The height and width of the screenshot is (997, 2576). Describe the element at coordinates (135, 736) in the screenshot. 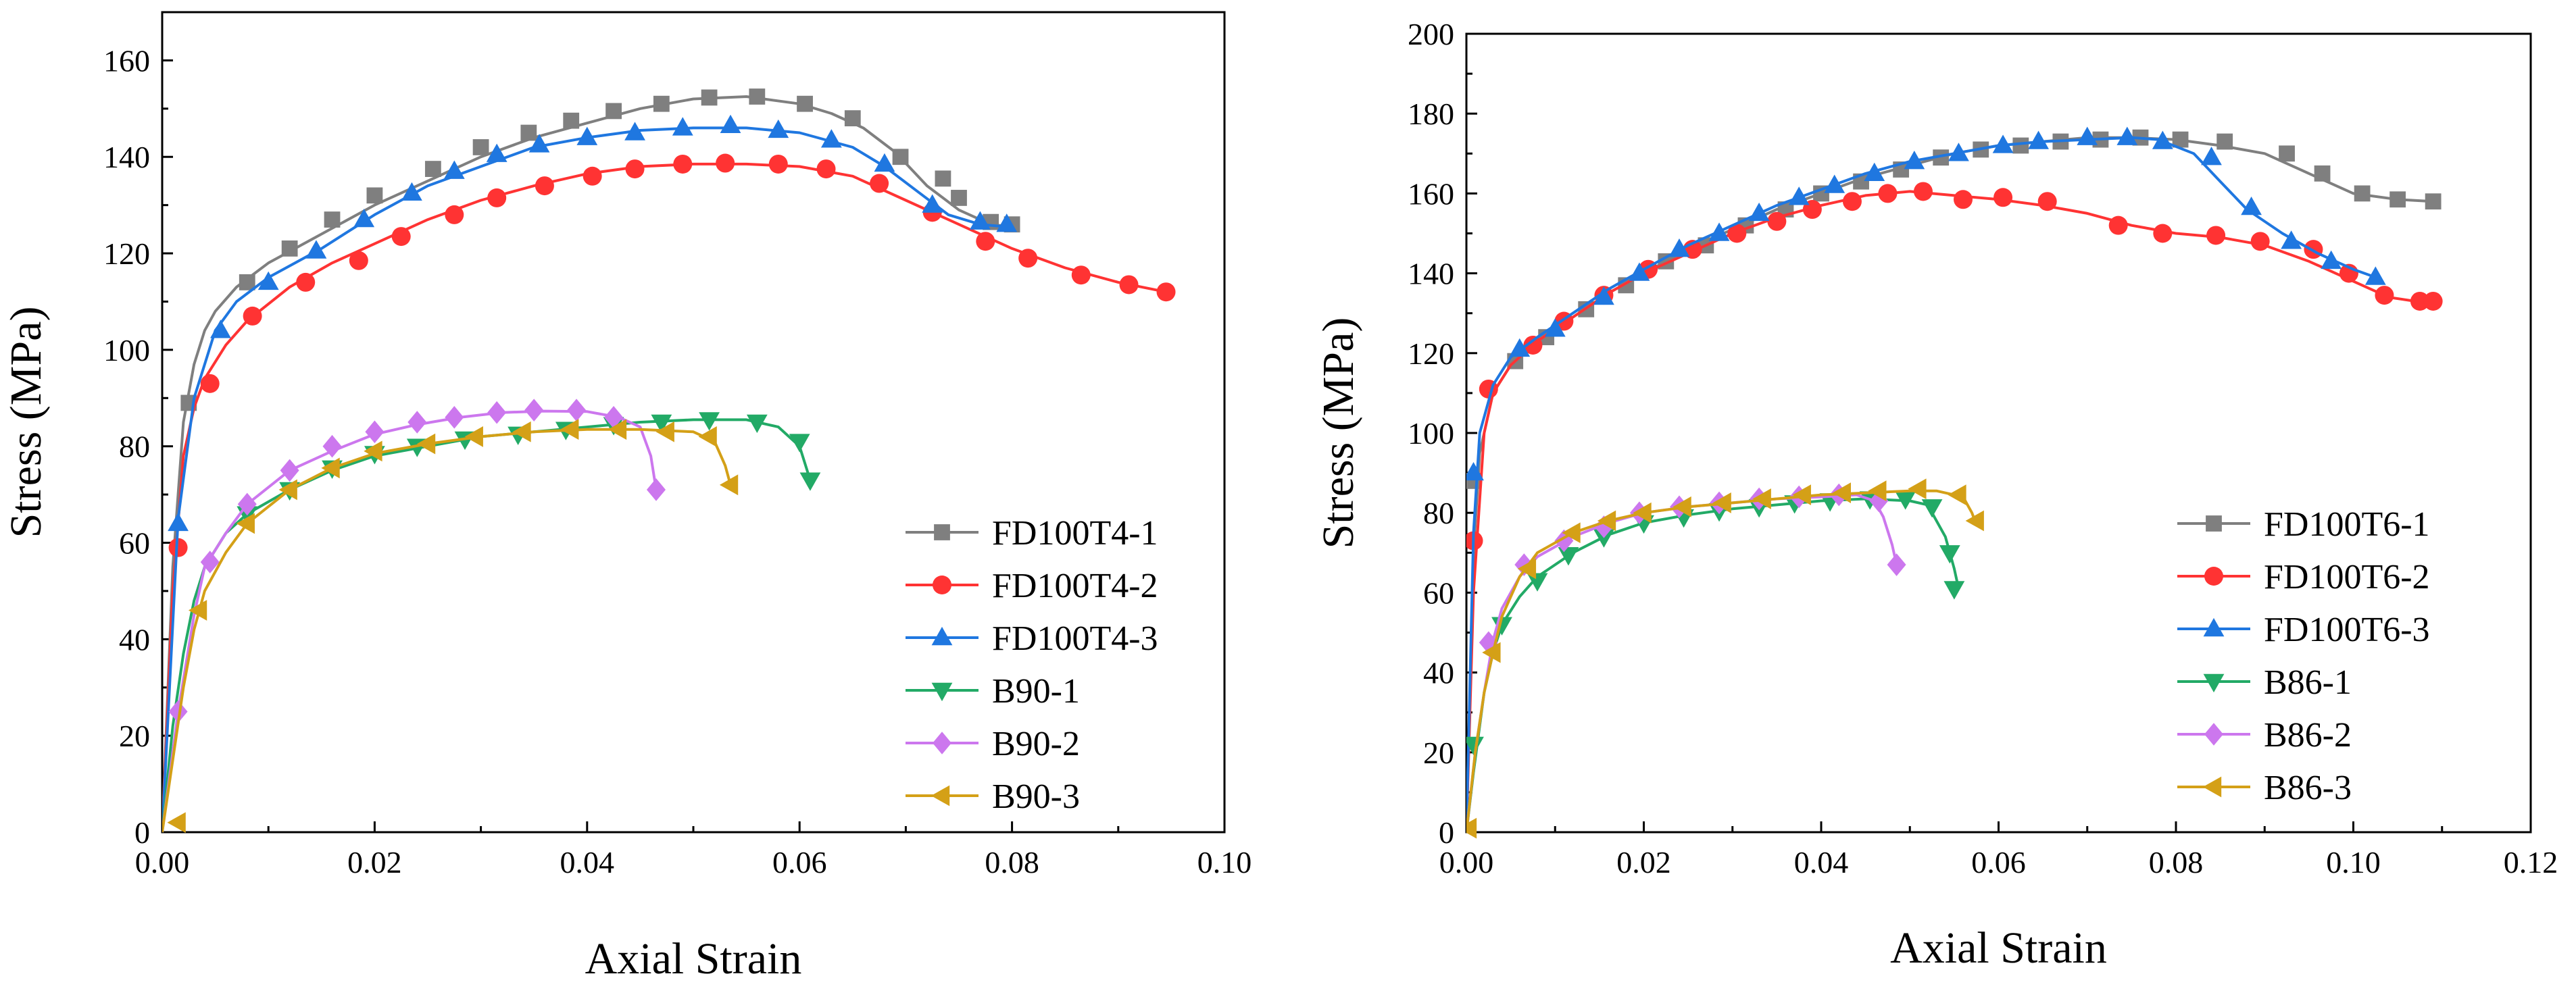

I see `y-tick-label: 20` at that location.